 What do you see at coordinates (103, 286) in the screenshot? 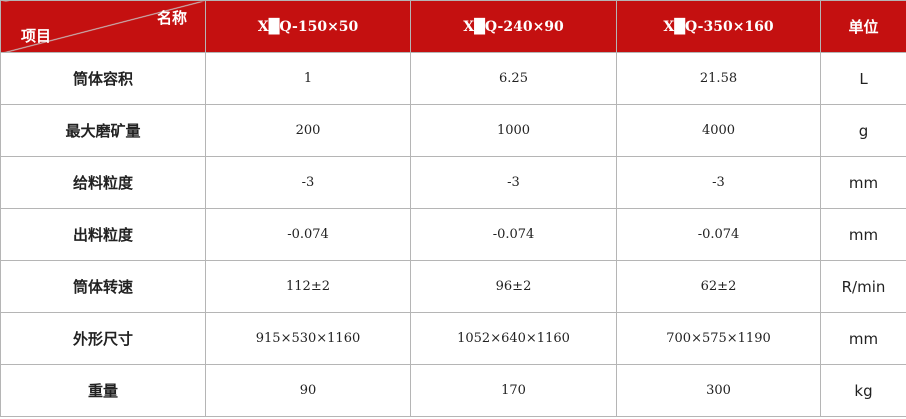
I see `row-label: 筒体转速` at bounding box center [103, 286].